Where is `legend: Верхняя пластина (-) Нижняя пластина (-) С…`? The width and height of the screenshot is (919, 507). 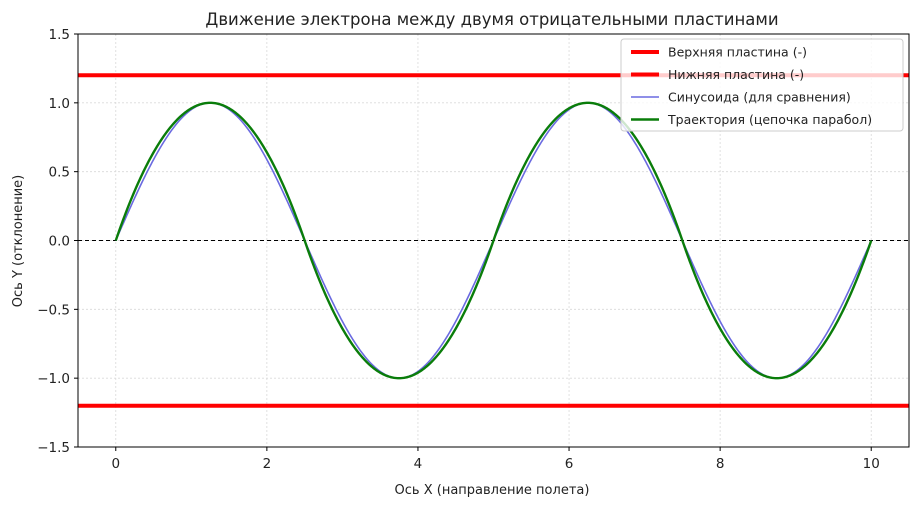
legend: Верхняя пластина (-) Нижняя пластина (-) С… is located at coordinates (762, 85).